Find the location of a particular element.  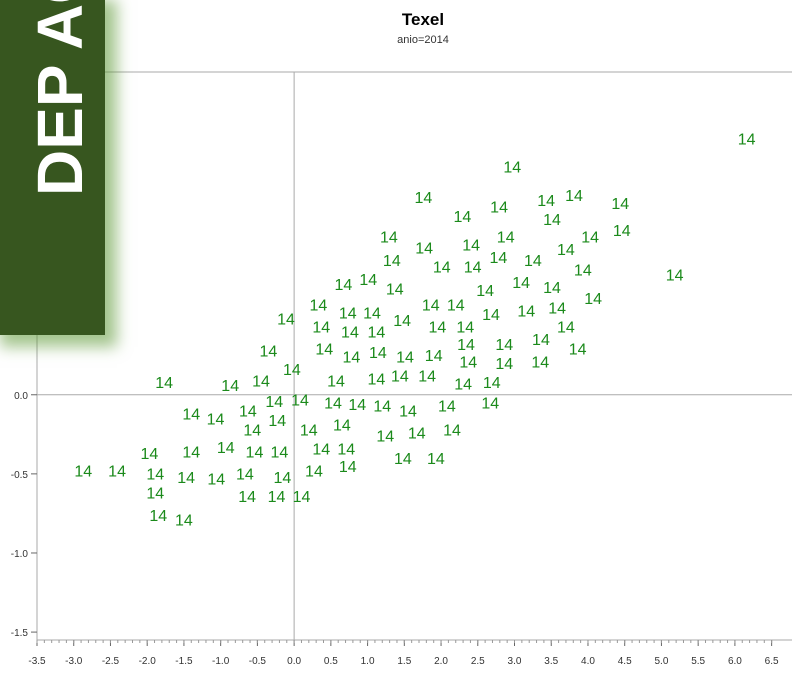

x-tick-label: 1.0 is located at coordinates (368, 661).